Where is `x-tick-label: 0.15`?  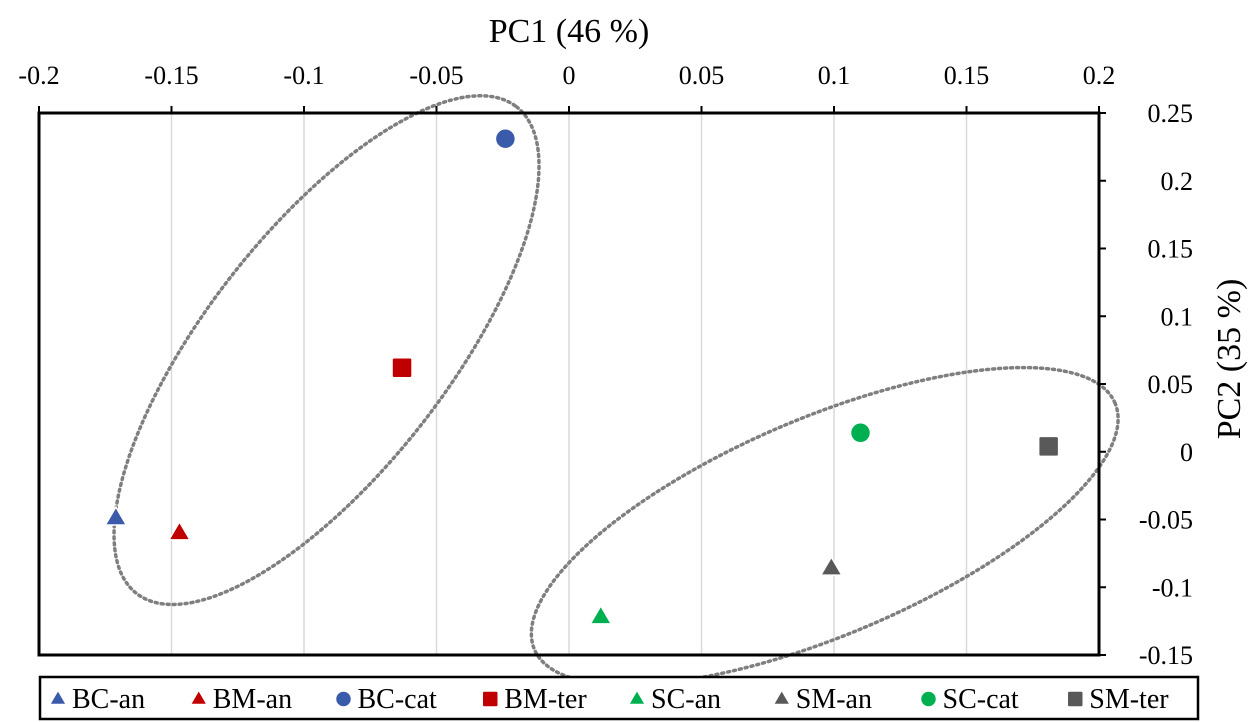 x-tick-label: 0.15 is located at coordinates (967, 75).